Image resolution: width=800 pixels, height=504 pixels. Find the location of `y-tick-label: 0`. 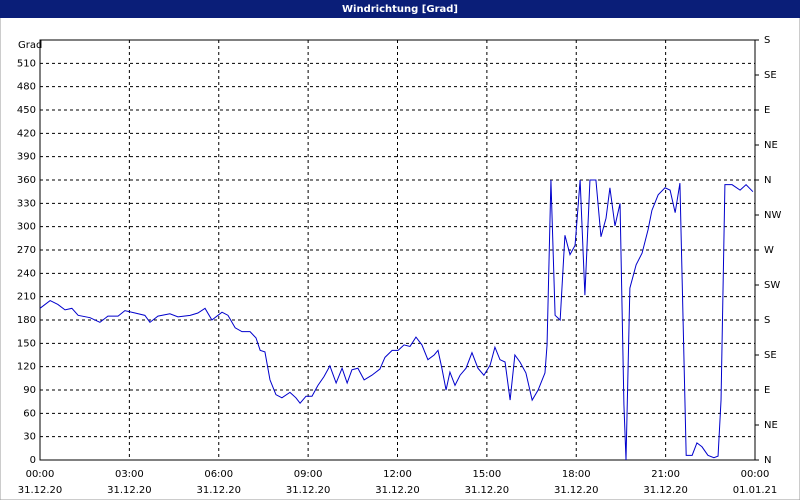

y-tick-label: 0 is located at coordinates (33, 460).